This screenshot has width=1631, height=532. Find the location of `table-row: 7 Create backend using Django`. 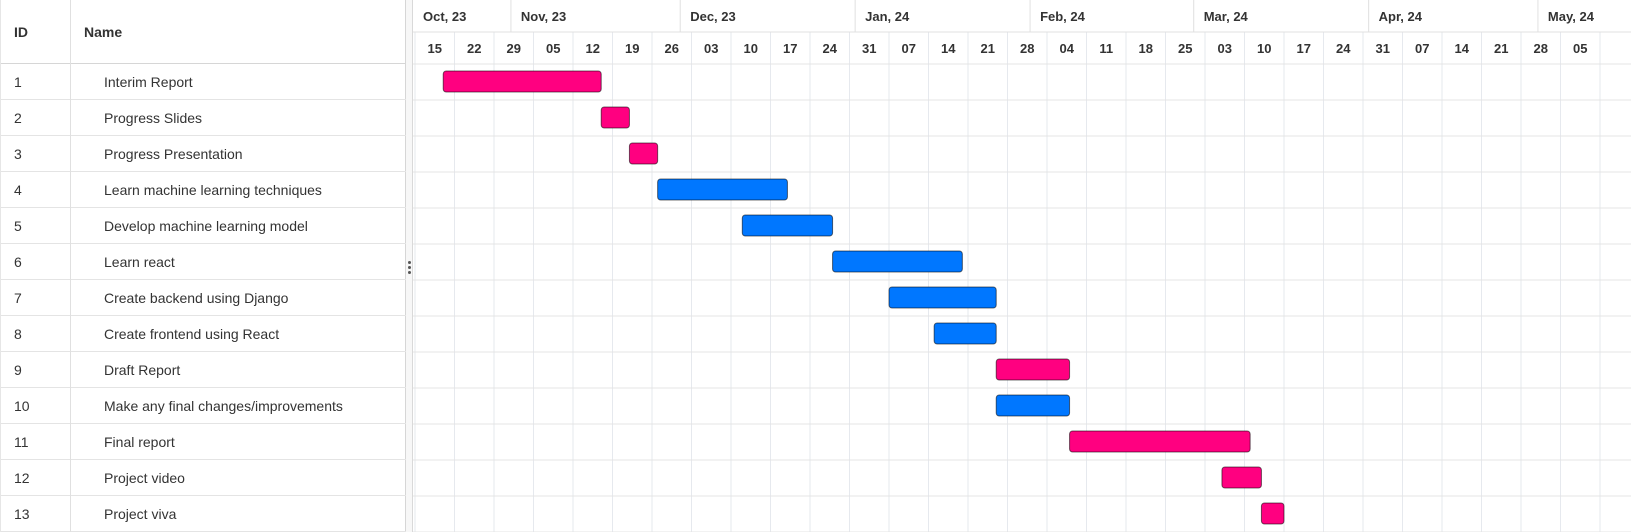

table-row: 7 Create backend using Django is located at coordinates (203, 298).